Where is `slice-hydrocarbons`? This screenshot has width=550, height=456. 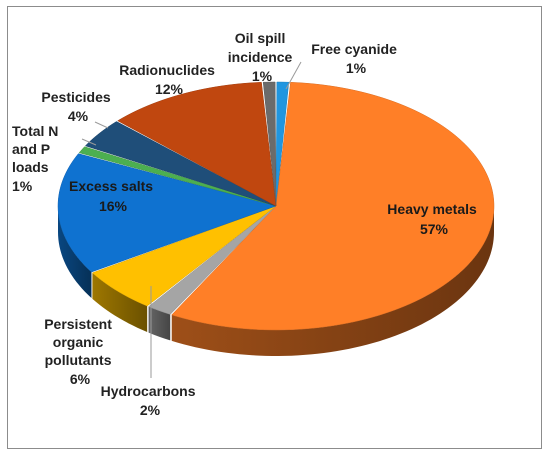 slice-hydrocarbons is located at coordinates (212, 260).